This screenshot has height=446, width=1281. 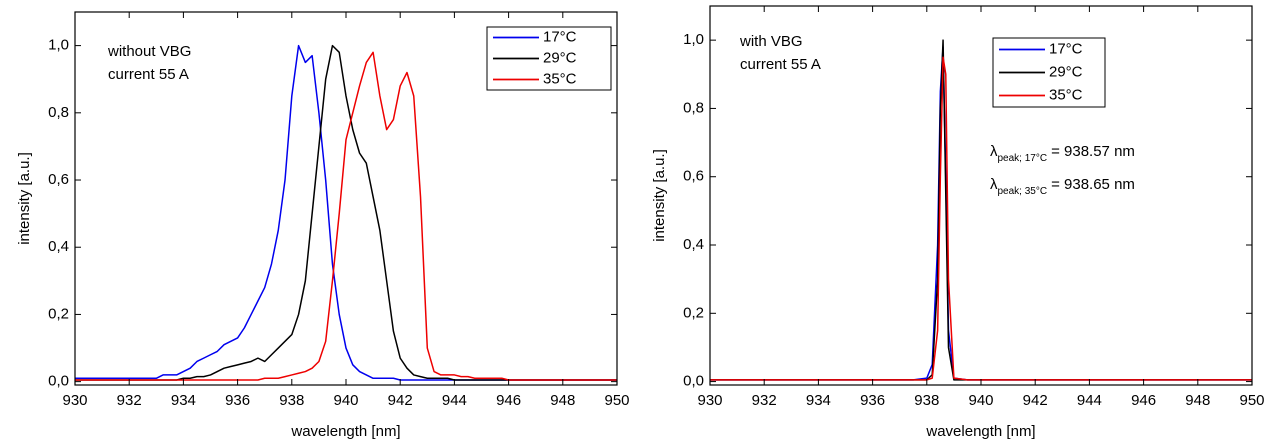 What do you see at coordinates (1023, 158) in the screenshot?
I see `subscript: peak; 17°C` at bounding box center [1023, 158].